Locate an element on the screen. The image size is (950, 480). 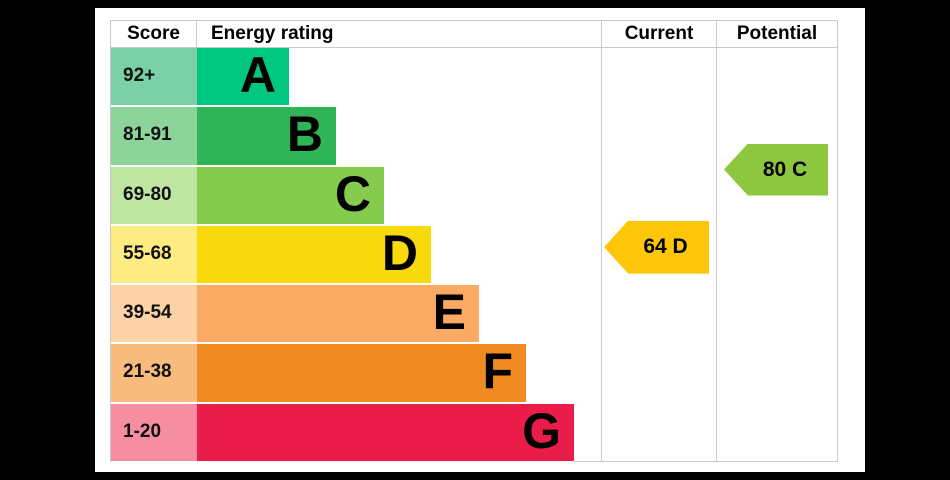
band-score-range: 55-68 is located at coordinates (154, 255).